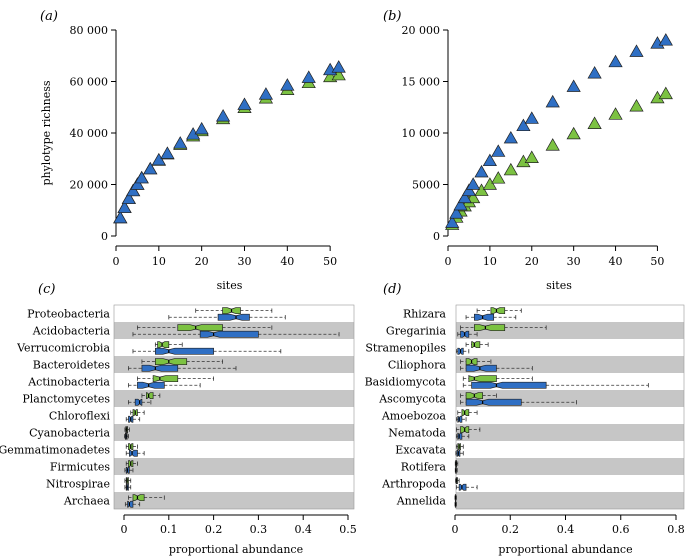 Image resolution: width=694 pixels, height=560 pixels. Describe the element at coordinates (421, 82) in the screenshot. I see `y-tick-label: 15 000` at that location.